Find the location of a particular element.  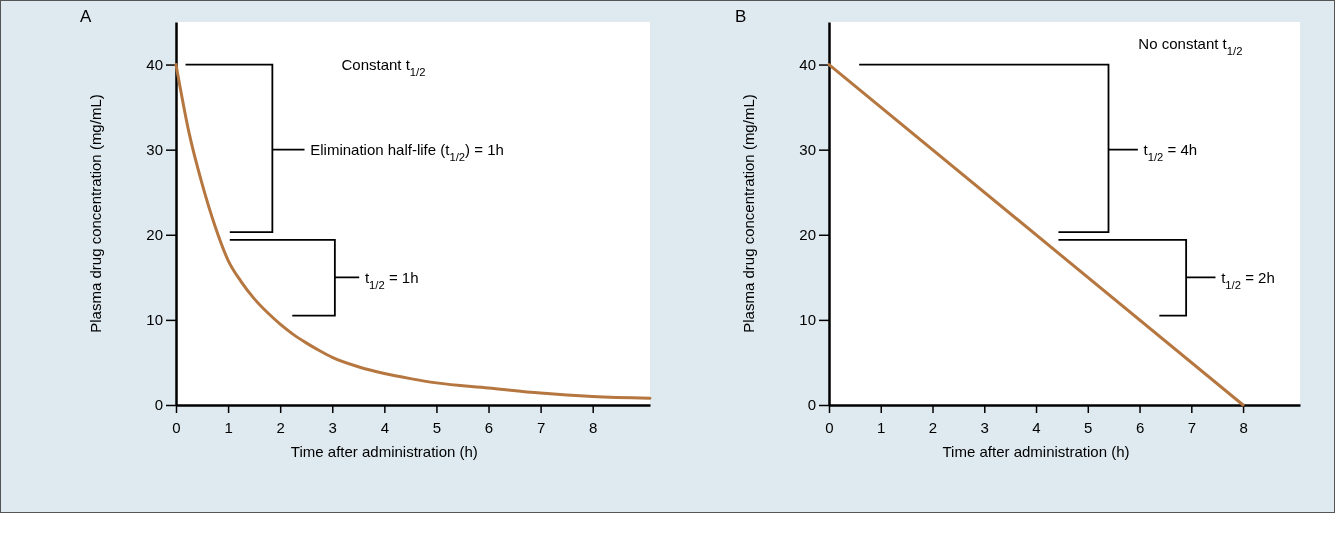

annotation: t$_{1/2}$ = 2h is located at coordinates (1248, 279).